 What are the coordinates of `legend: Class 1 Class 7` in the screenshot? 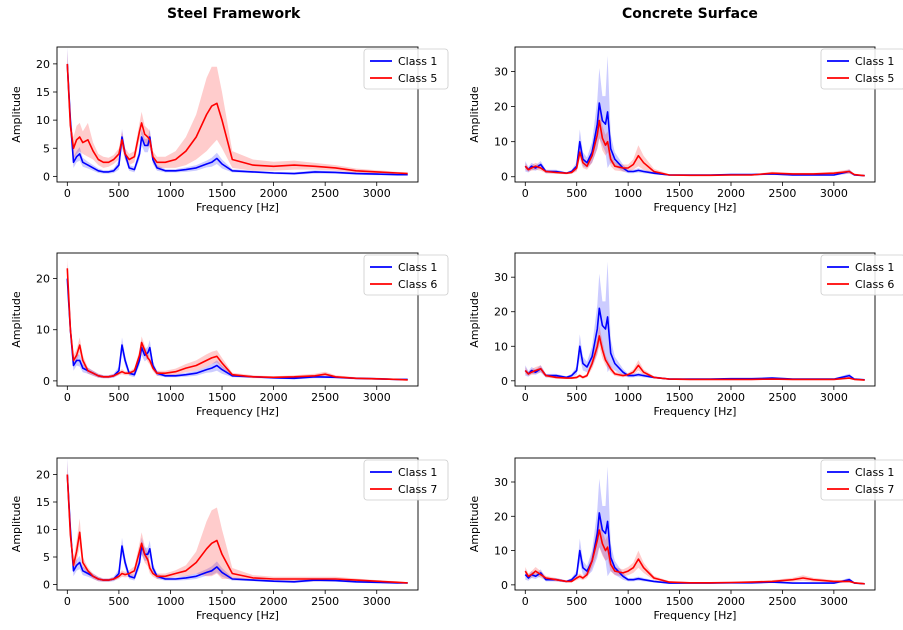 It's located at (406, 480).